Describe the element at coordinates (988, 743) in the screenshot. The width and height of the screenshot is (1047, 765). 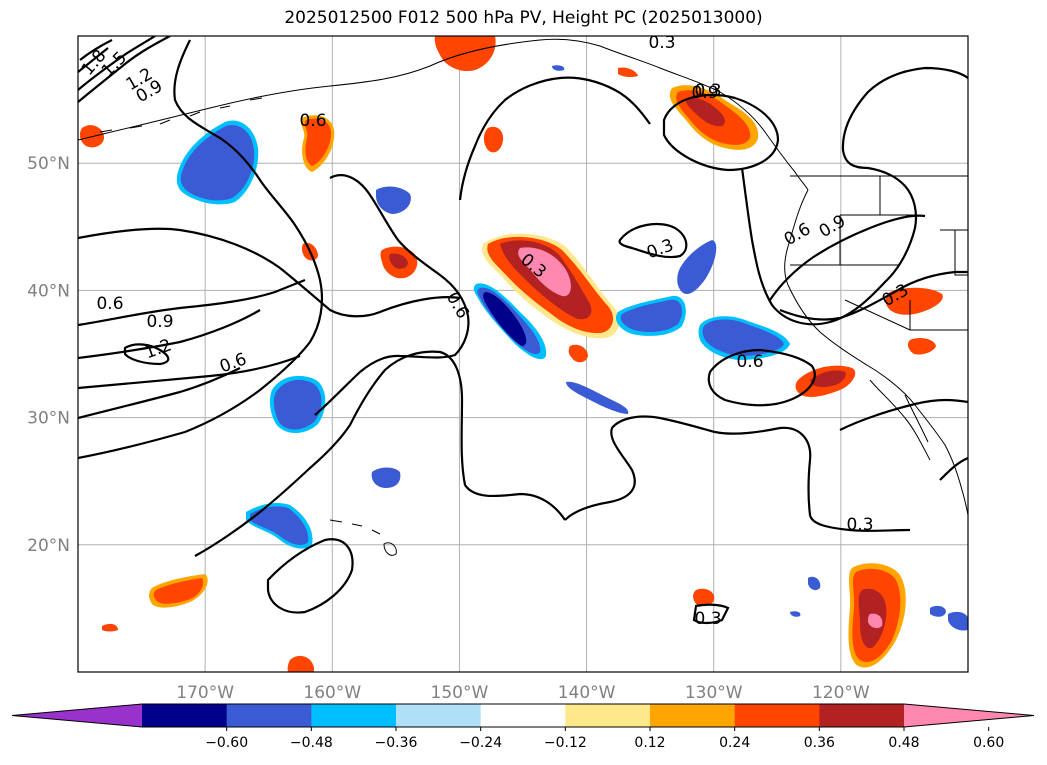
I see `colorbar-level-label: 0.60` at that location.